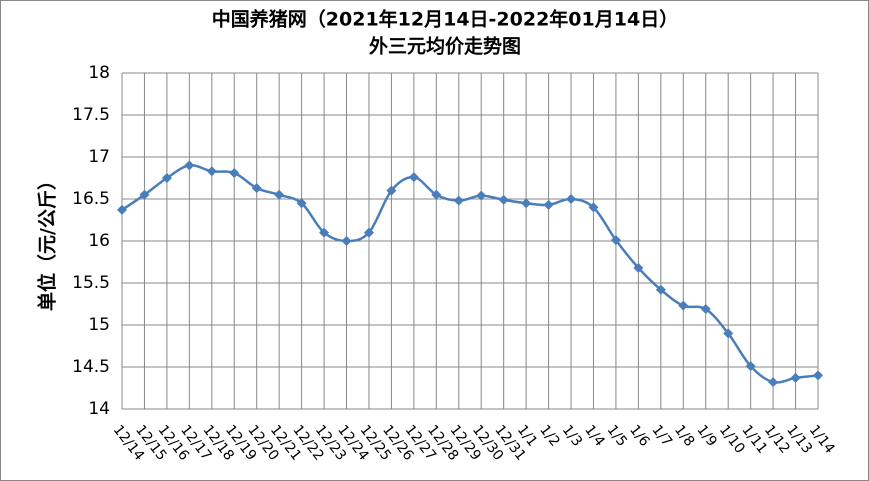 The image size is (869, 481). What do you see at coordinates (99, 73) in the screenshot?
I see `y-tick-label: 18` at bounding box center [99, 73].